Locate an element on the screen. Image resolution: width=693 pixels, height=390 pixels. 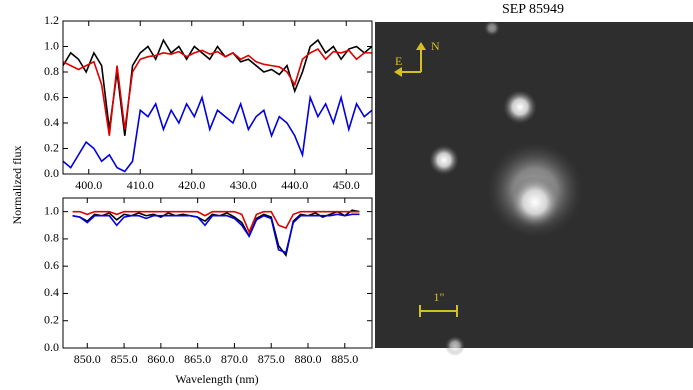
image-title: SEP 85949 is located at coordinates (533, 9).